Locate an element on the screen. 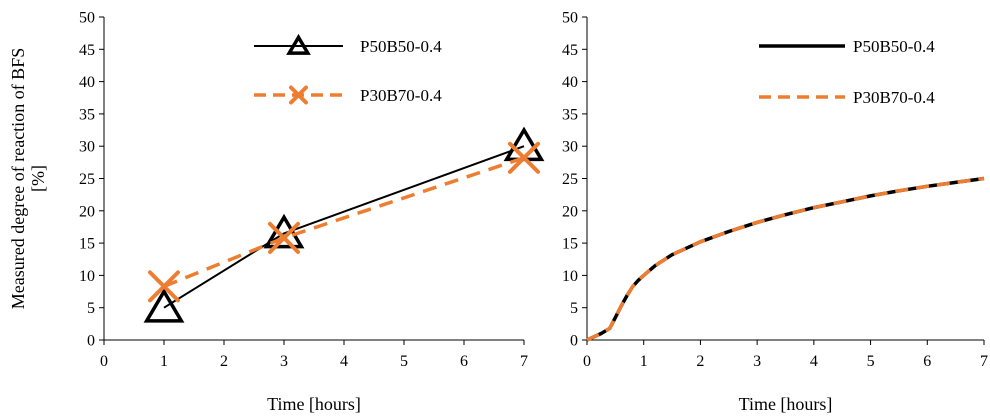  y-axis-title-line: Measured degree of reaction of BFS is located at coordinates (18, 178).